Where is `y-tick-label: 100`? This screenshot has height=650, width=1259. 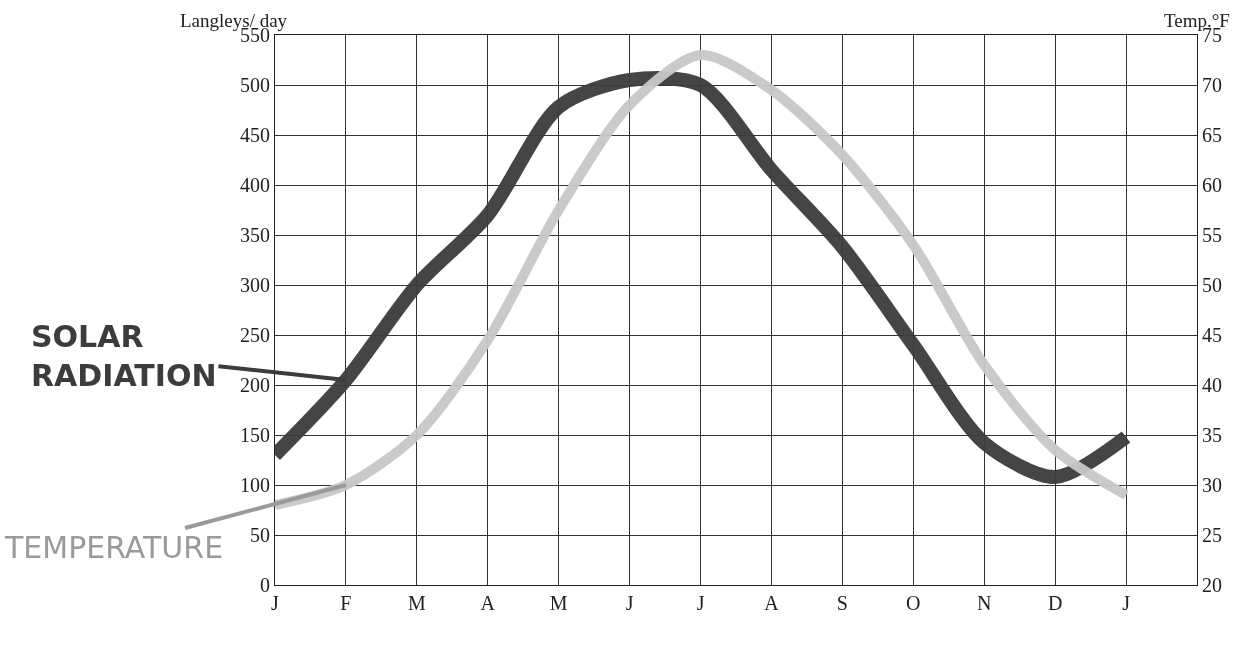 y-tick-label: 100 is located at coordinates (254, 485).